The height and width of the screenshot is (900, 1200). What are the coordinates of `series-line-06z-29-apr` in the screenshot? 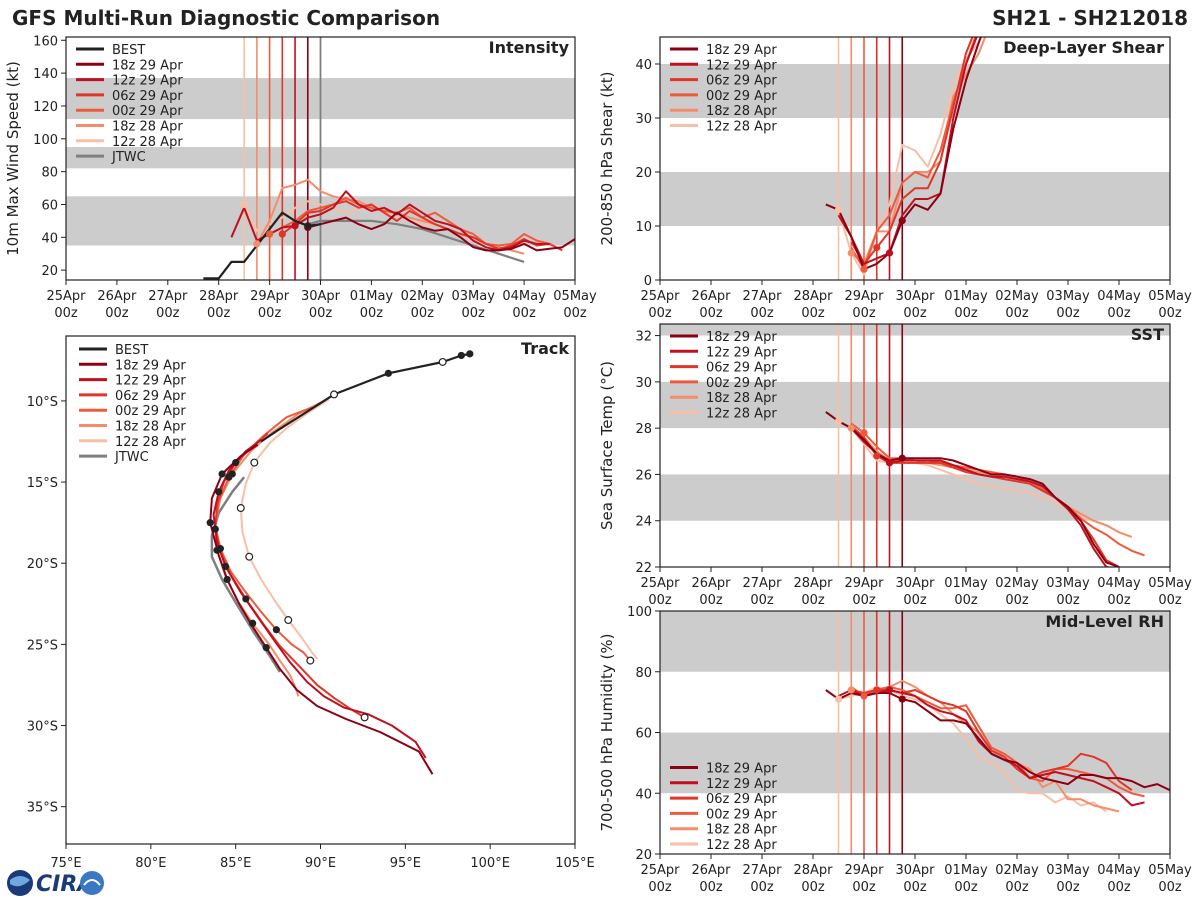 It's located at (422, 226).